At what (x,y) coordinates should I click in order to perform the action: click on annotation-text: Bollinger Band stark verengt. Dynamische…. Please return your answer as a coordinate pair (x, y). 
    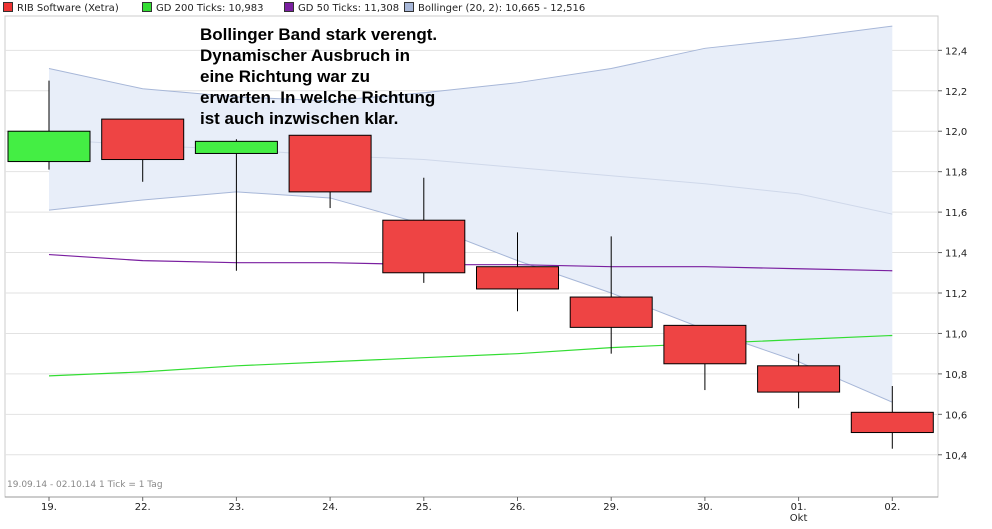
    Looking at the image, I should click on (318, 76).